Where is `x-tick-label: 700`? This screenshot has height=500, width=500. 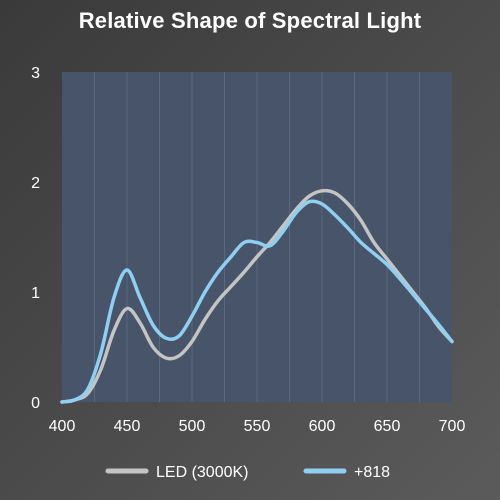
x-tick-label: 700 is located at coordinates (452, 426).